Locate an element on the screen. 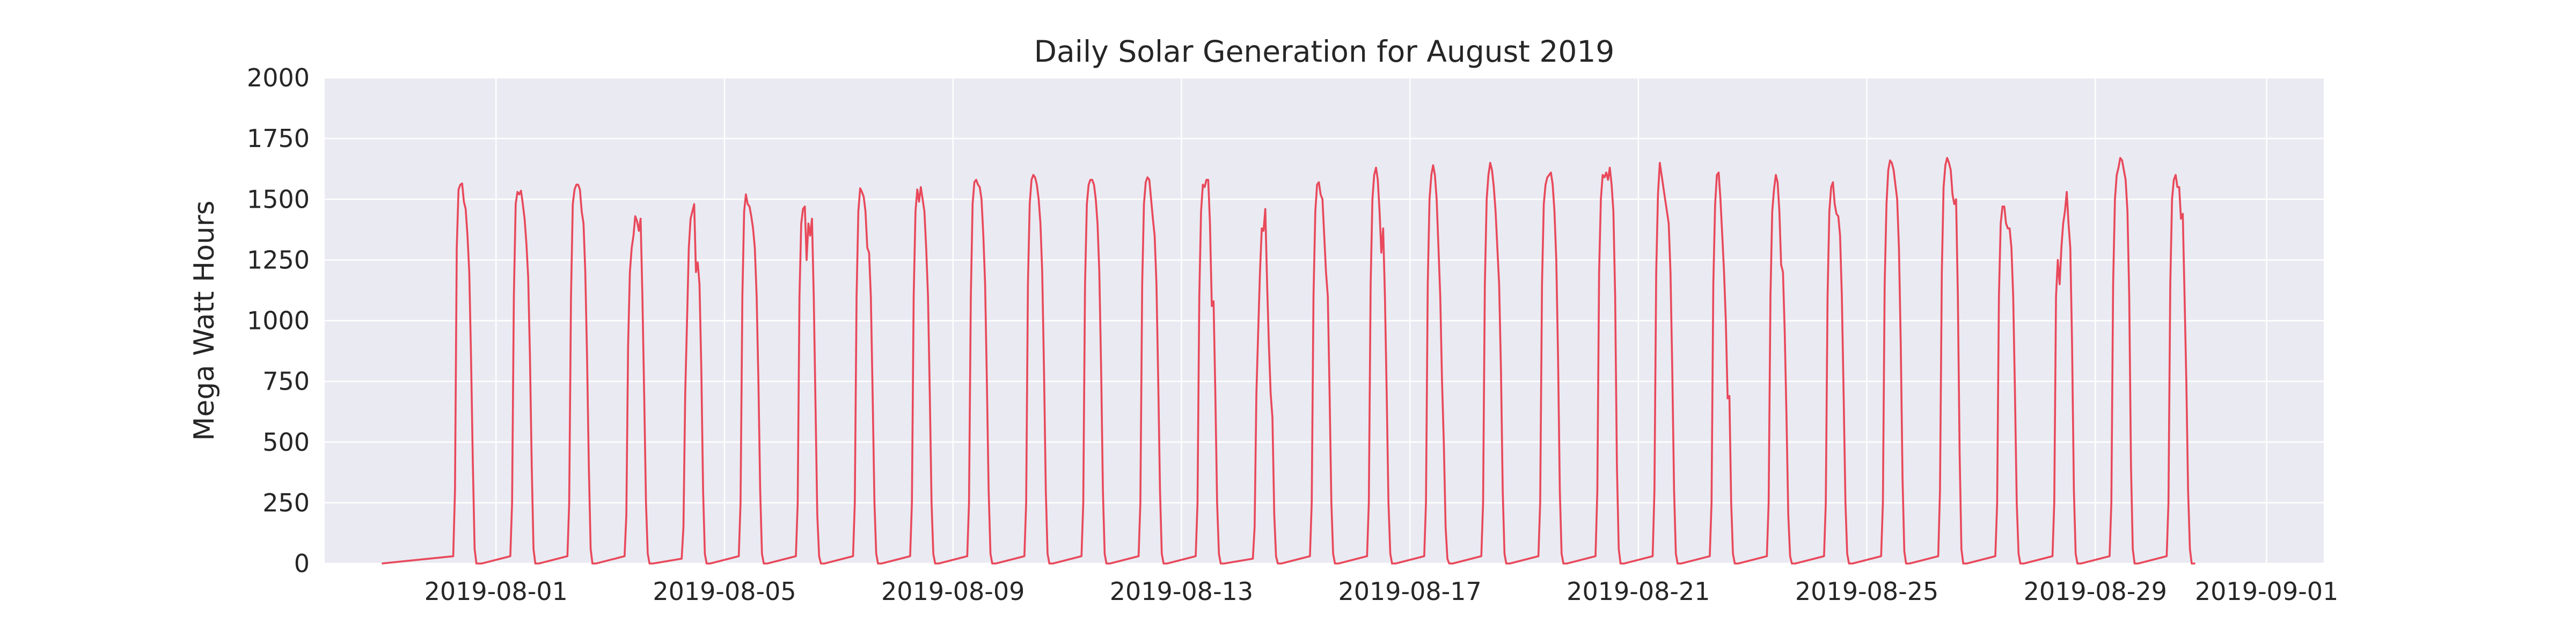 The image size is (2576, 644). y-tick-label: 1250 is located at coordinates (278, 259).